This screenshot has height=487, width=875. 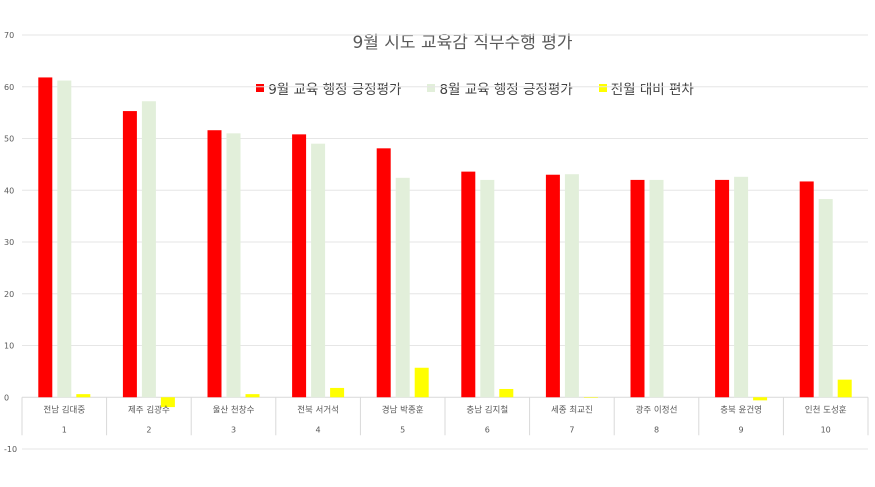 I want to click on legend-item: 전월 대비 편차, so click(x=646, y=88).